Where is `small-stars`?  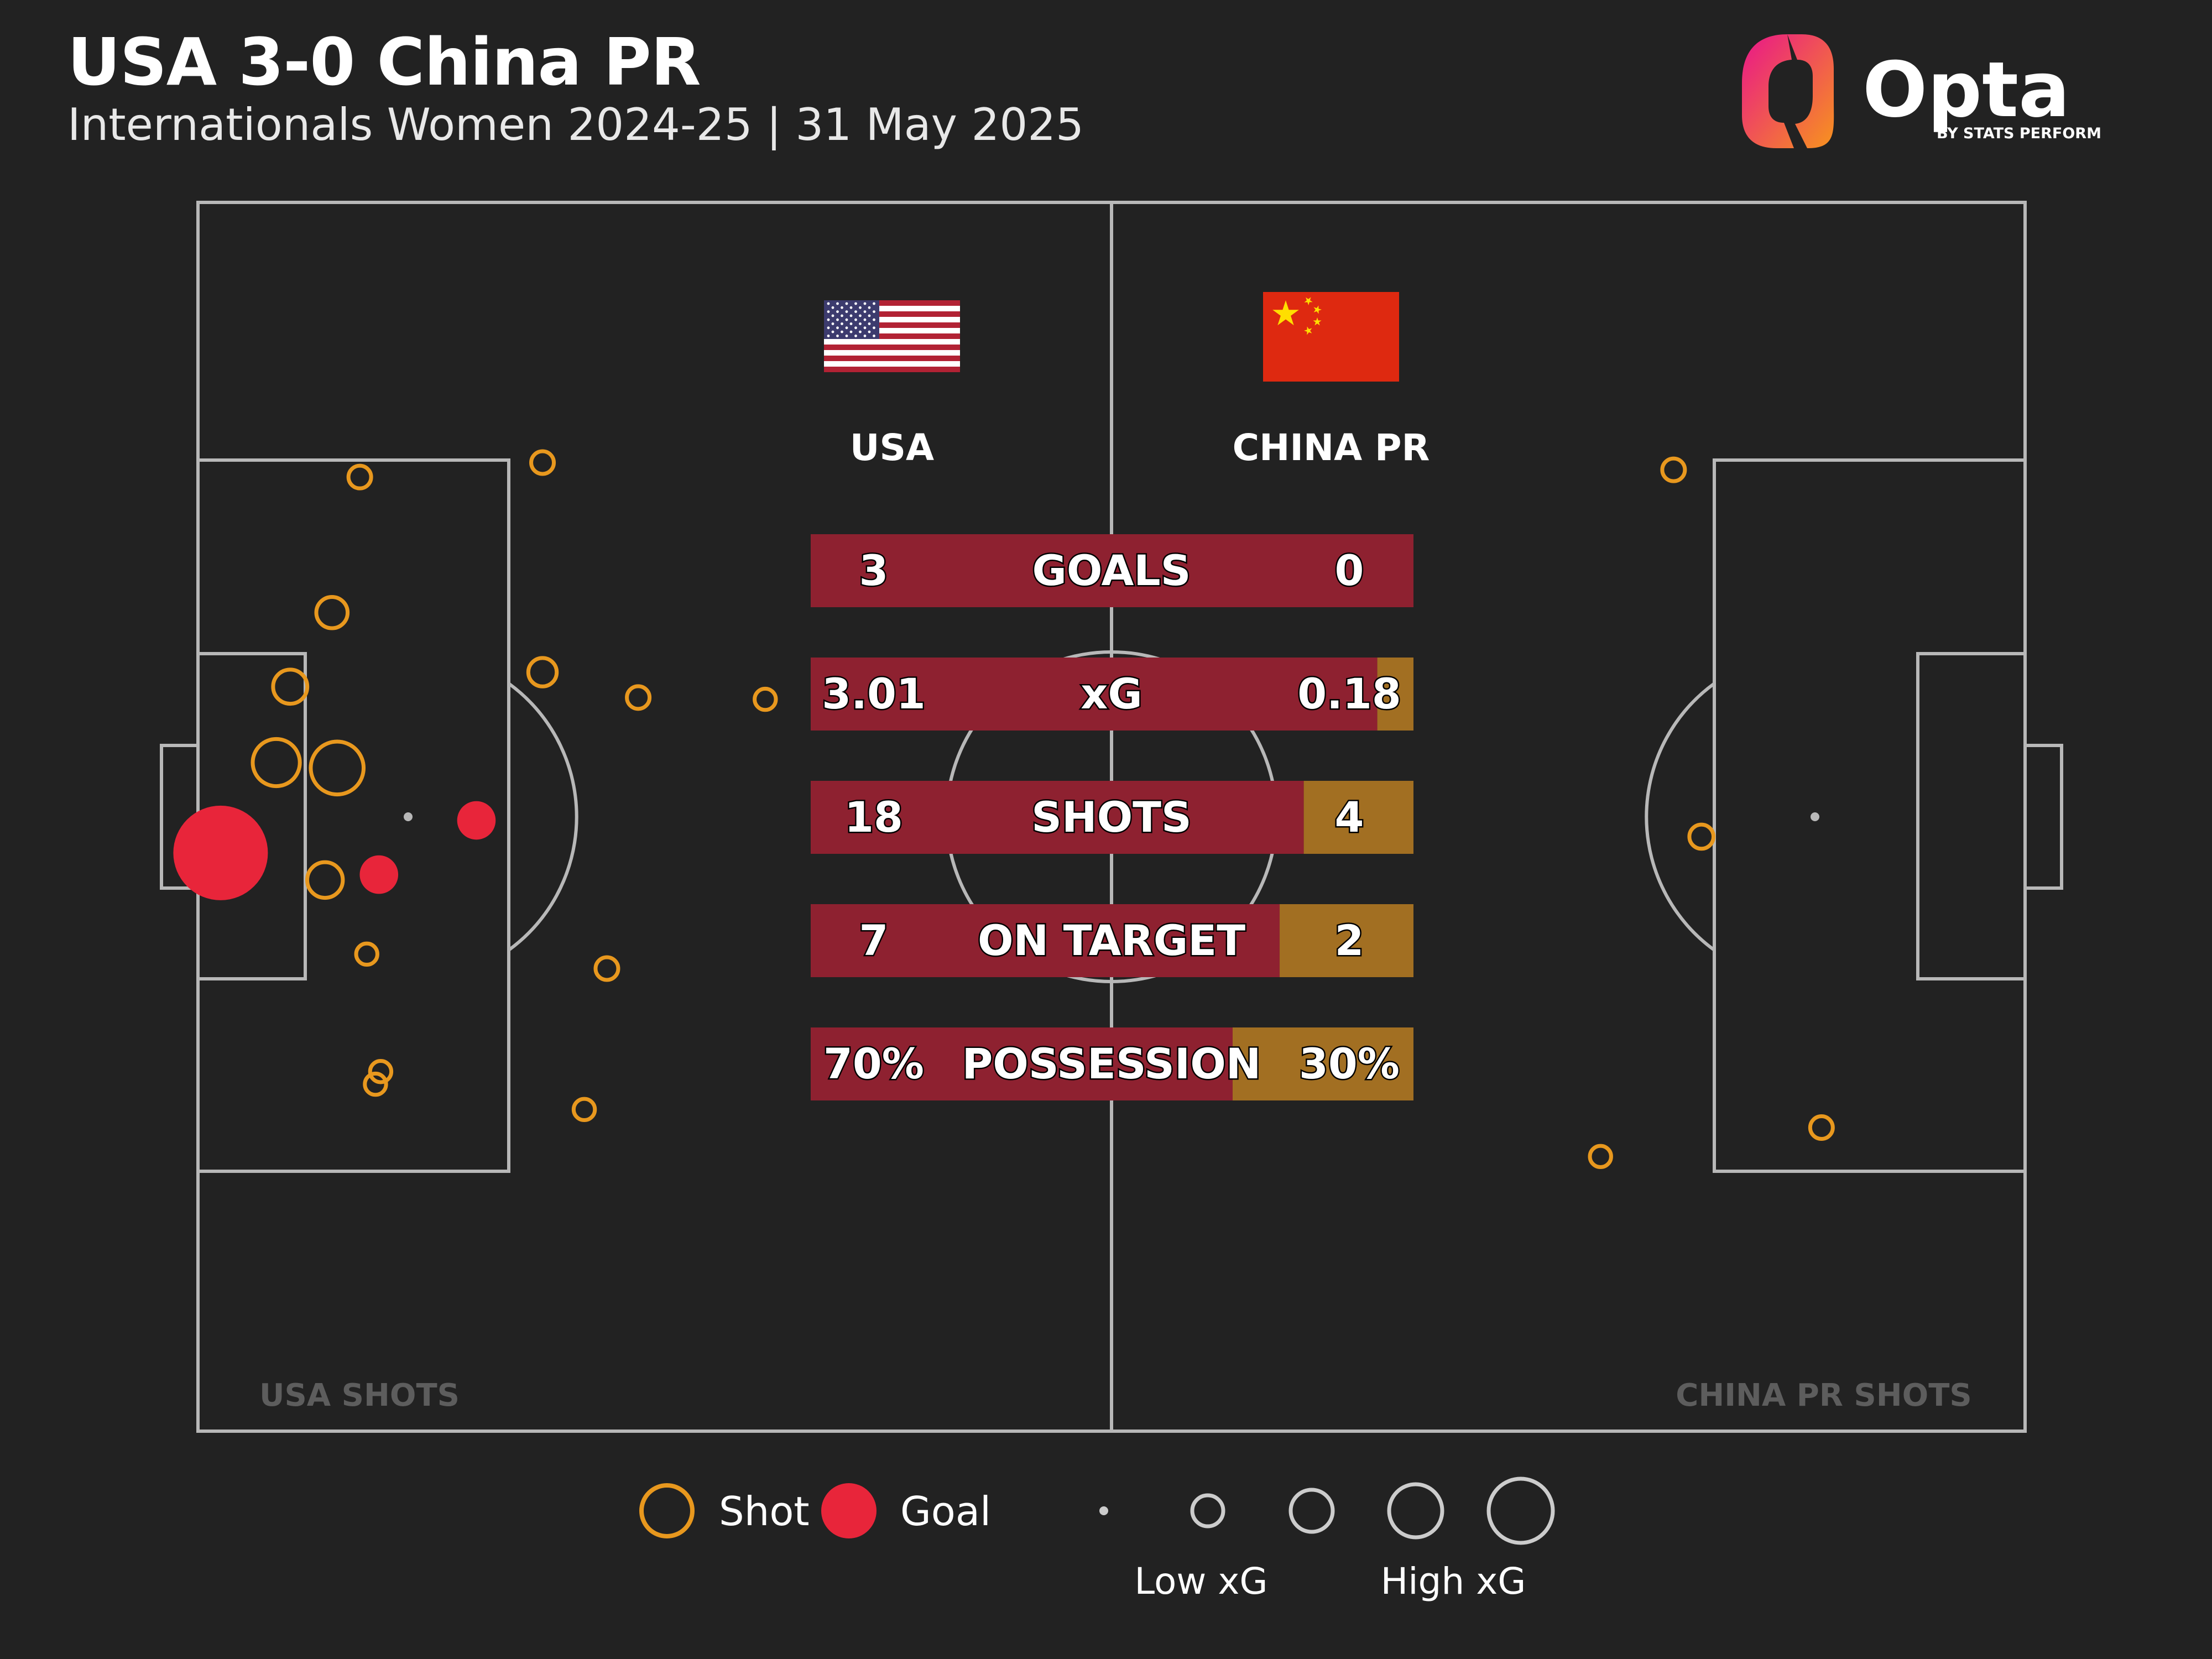 small-stars is located at coordinates (1313, 316).